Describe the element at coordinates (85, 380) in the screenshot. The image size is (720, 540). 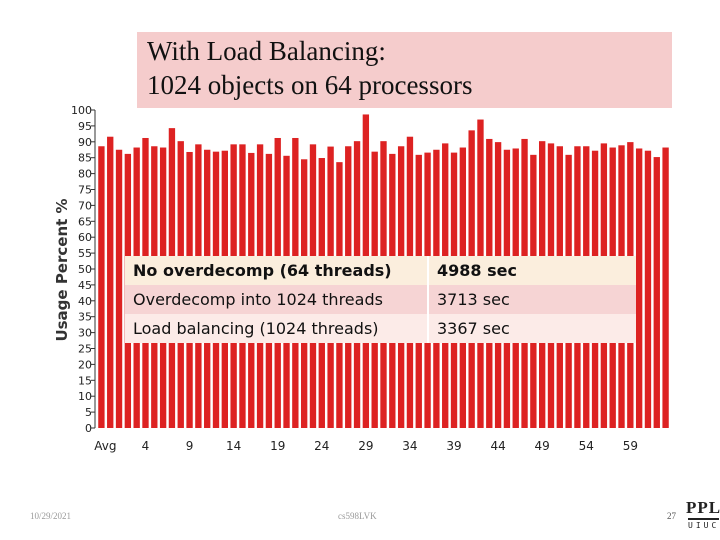
I see `y-tick-label: 15` at that location.